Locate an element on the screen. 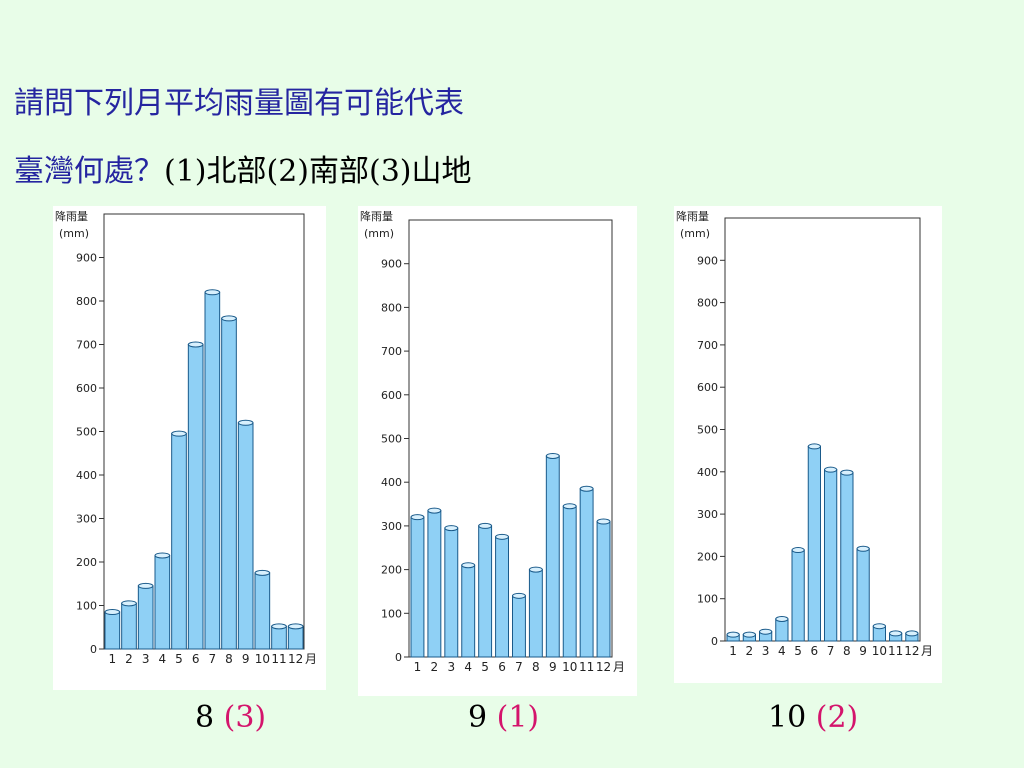 This screenshot has width=1024, height=768. answer-9: 9 (1) is located at coordinates (503, 718).